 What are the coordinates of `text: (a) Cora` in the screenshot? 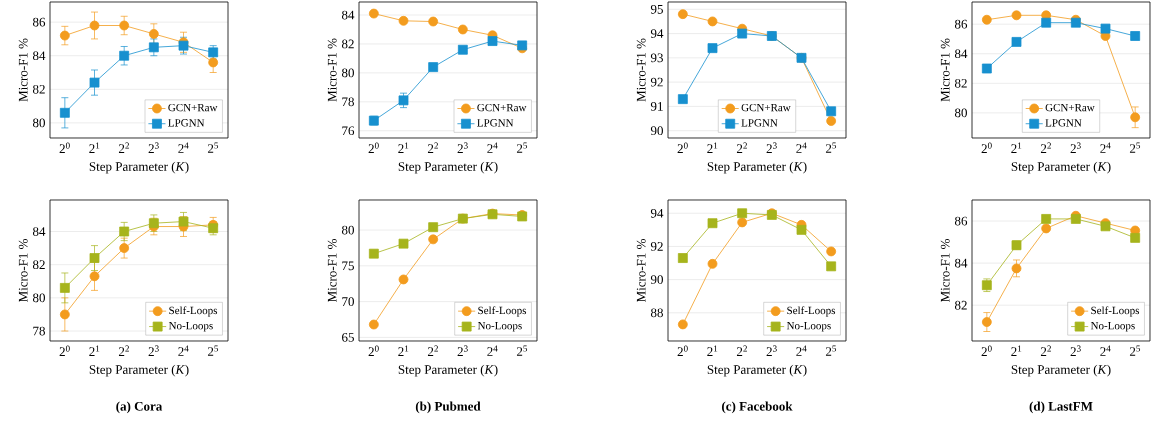 It's located at (139, 407).